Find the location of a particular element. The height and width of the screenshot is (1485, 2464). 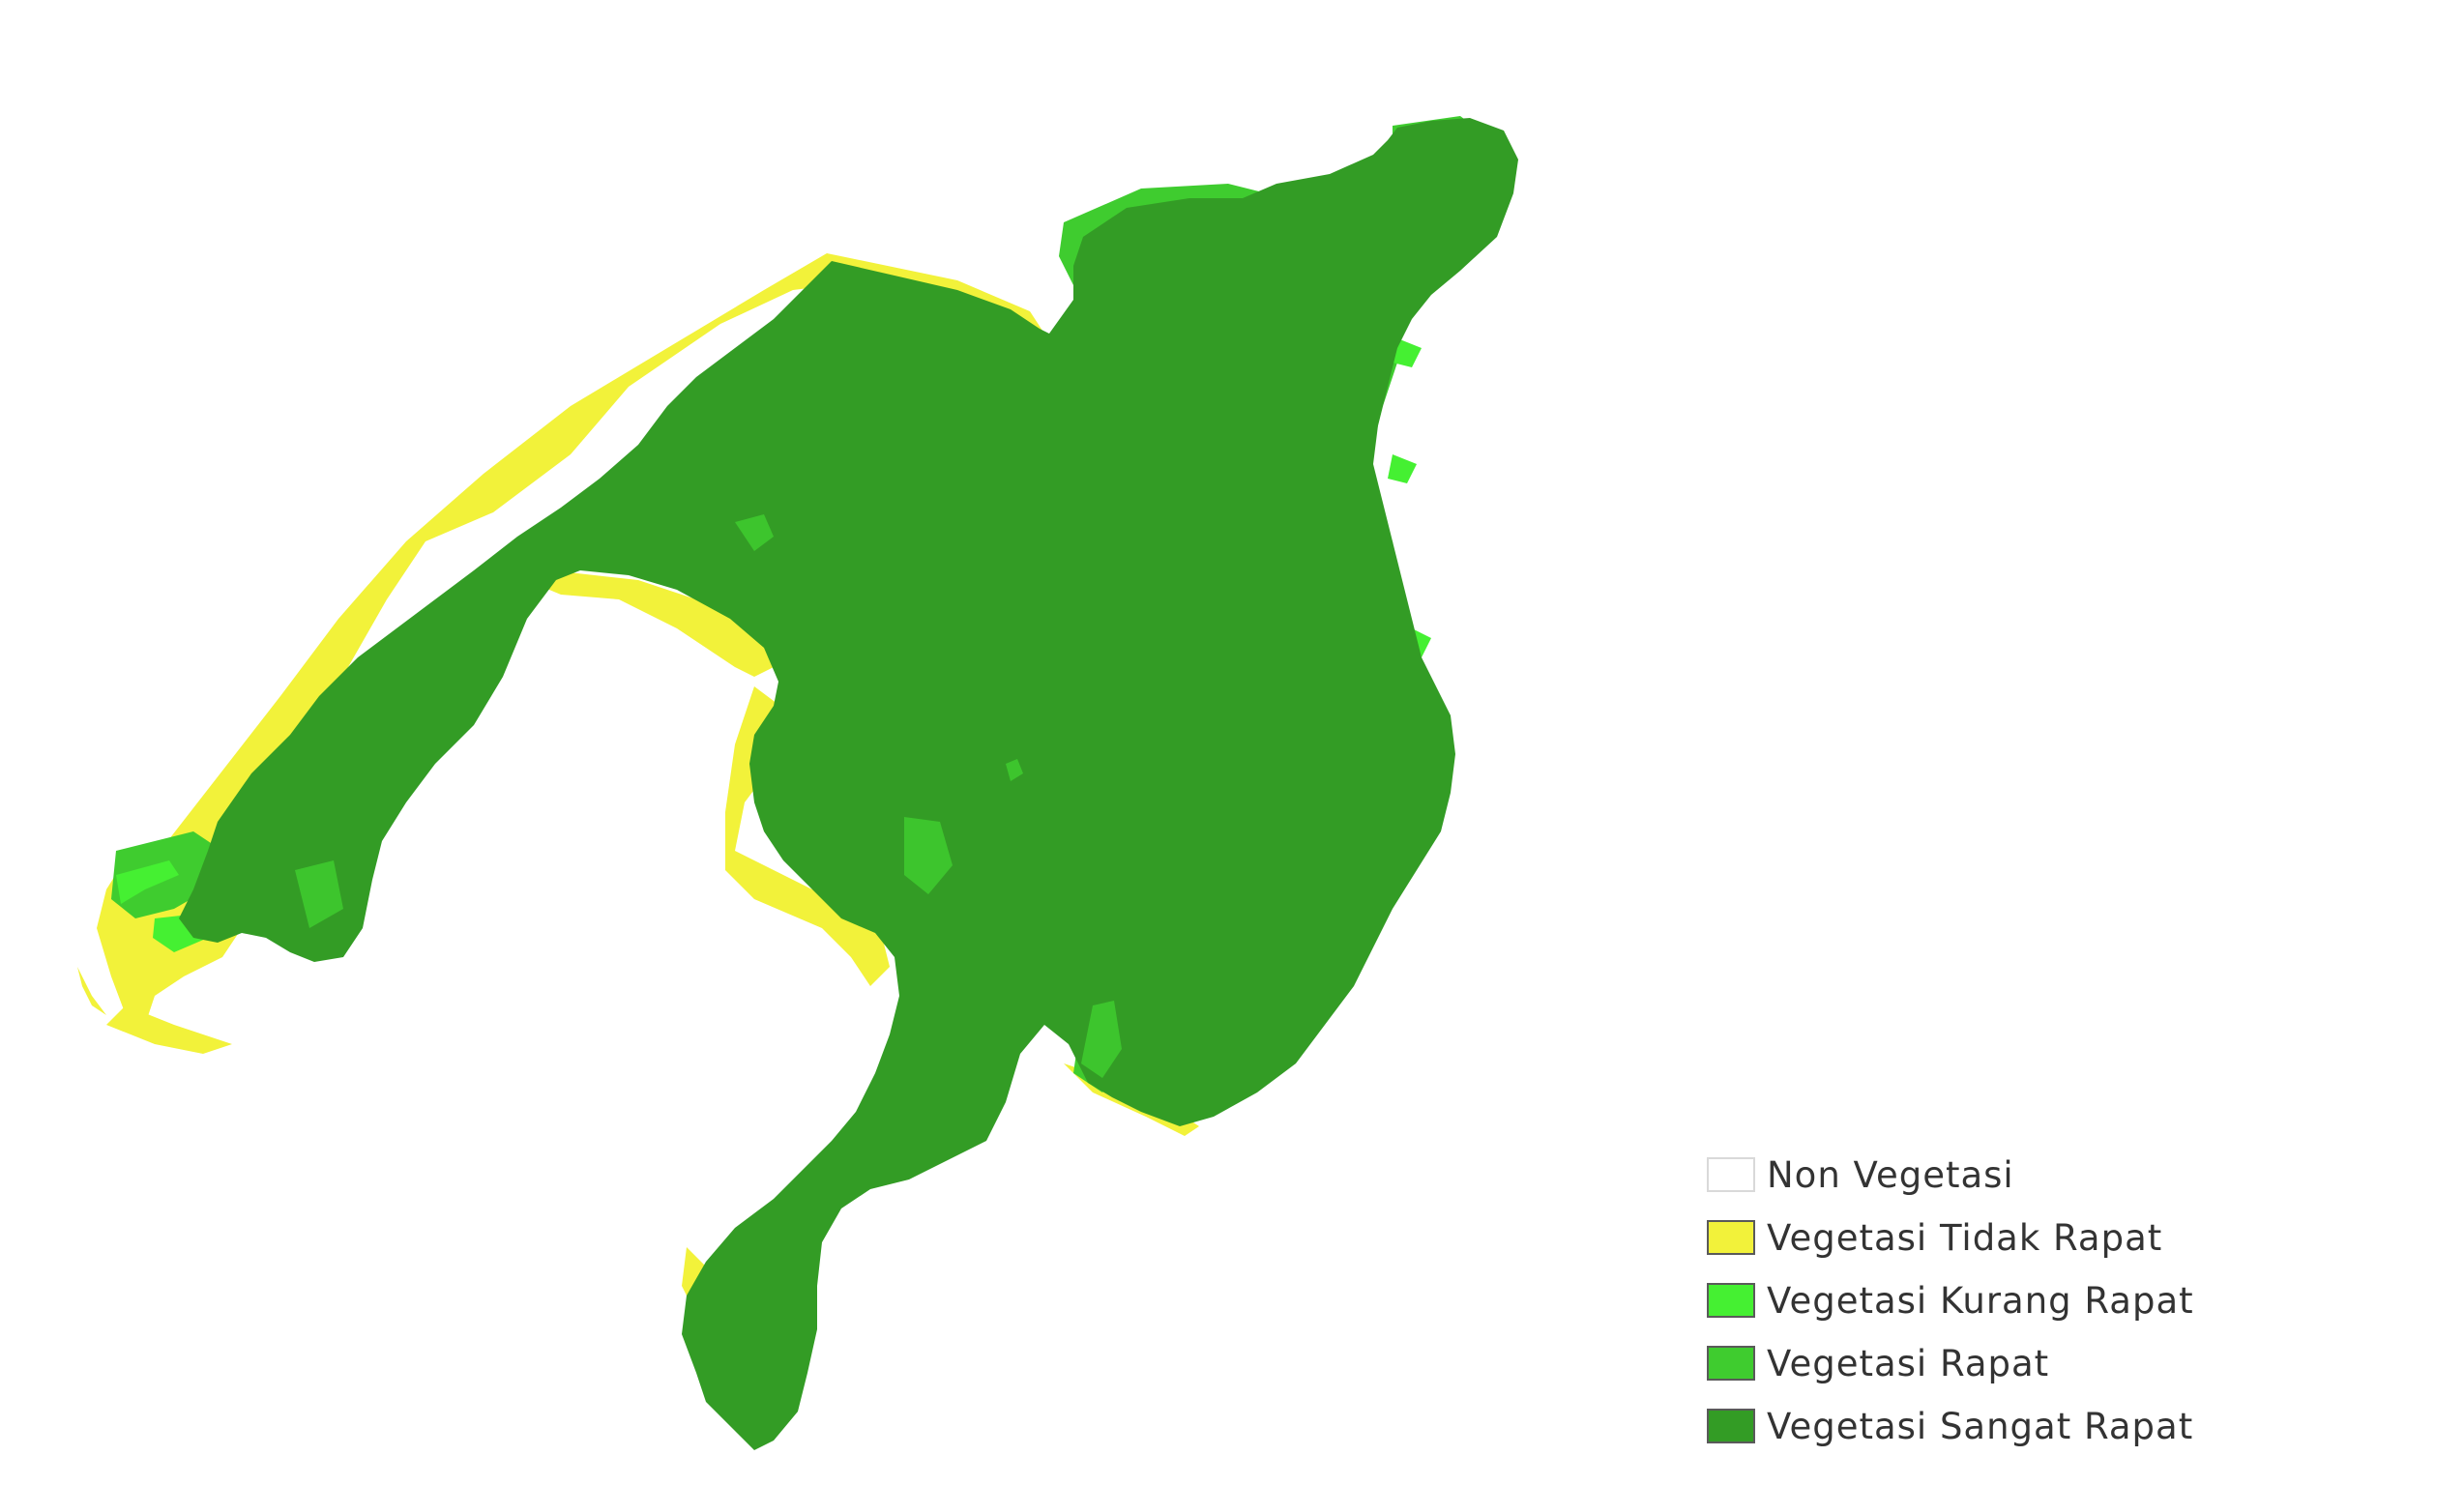

legend-label: Vegetasi Rapat is located at coordinates (1909, 1363).